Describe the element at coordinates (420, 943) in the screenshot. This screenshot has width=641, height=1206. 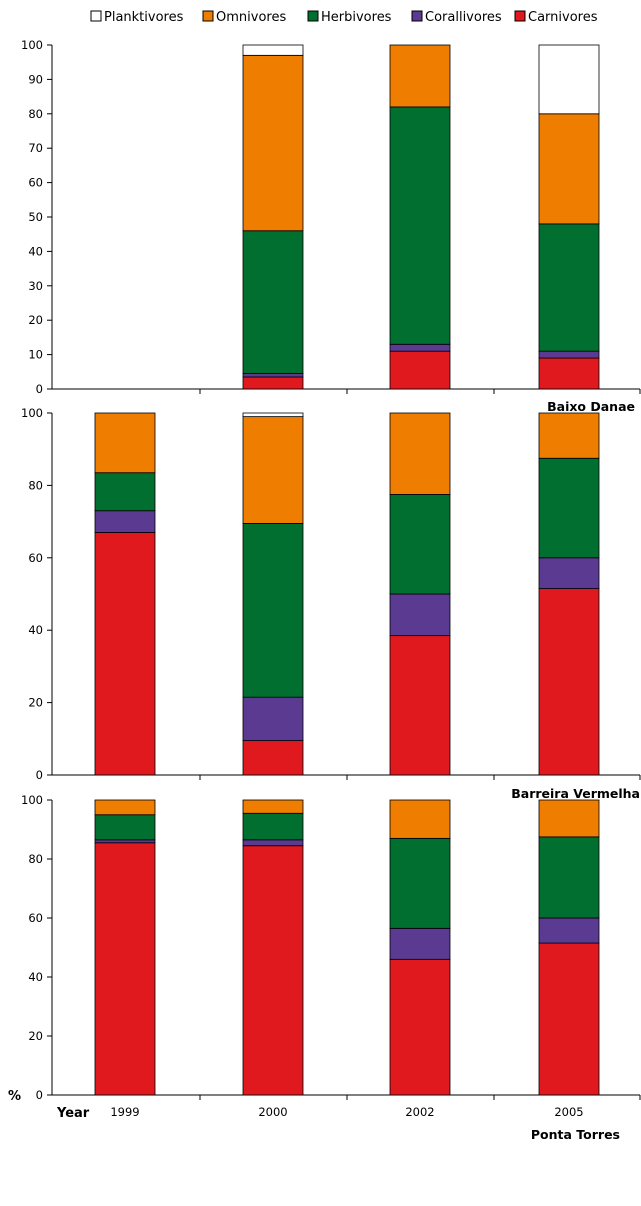
I see `bar-ponta-torres-2002-corallivores` at that location.